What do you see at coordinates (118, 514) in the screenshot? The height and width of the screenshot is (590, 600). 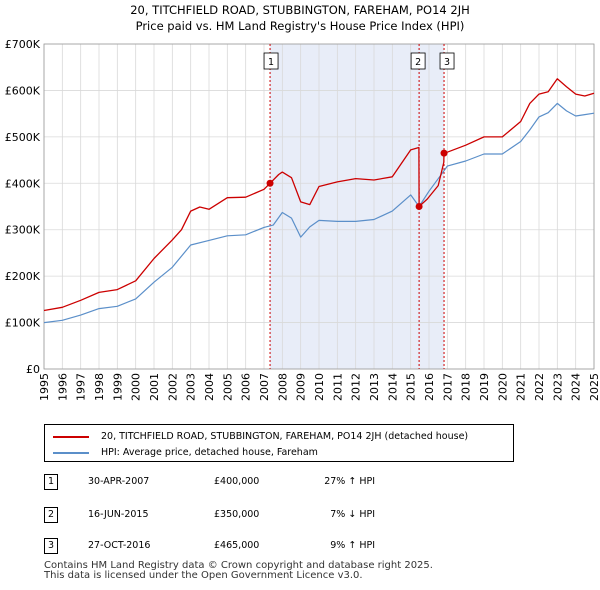 I see `sale-date: 16-JUN-2015` at bounding box center [118, 514].